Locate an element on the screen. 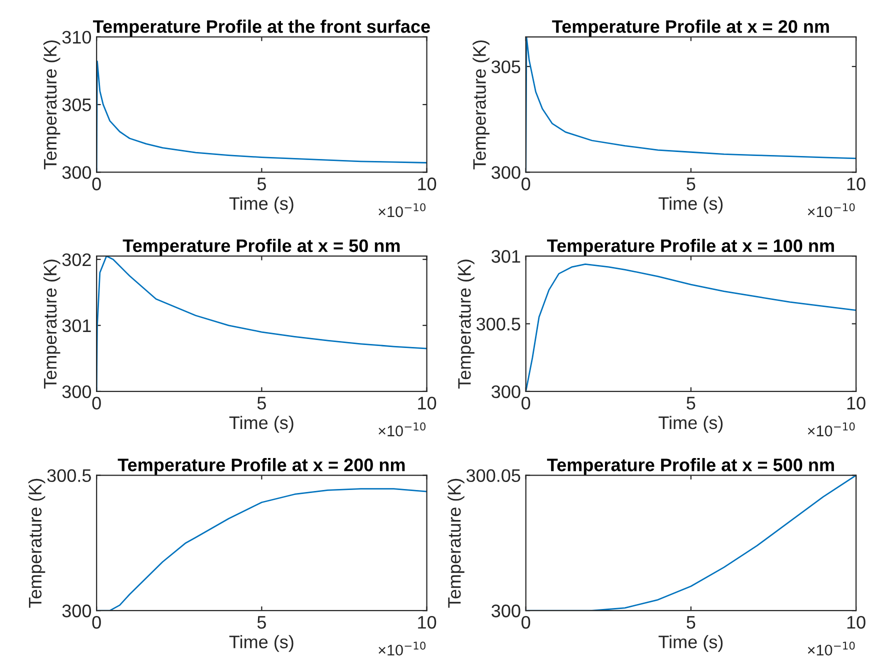  chart-title: Temperature Profile at x = 50 nm is located at coordinates (261, 247).